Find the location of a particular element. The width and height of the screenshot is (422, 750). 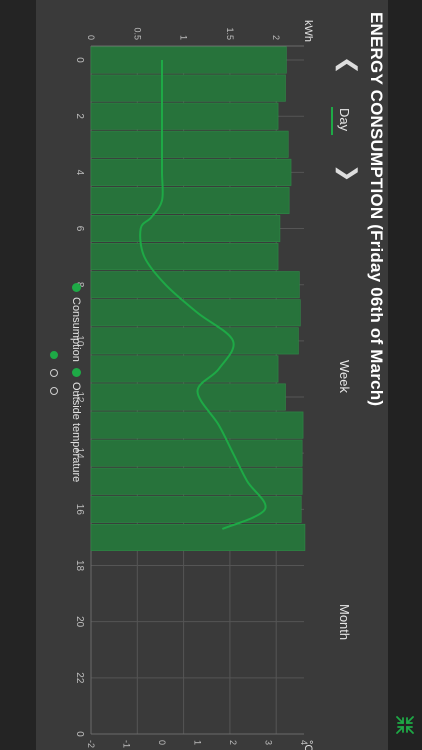

y-tick-label: 1.5 is located at coordinates (230, 33).